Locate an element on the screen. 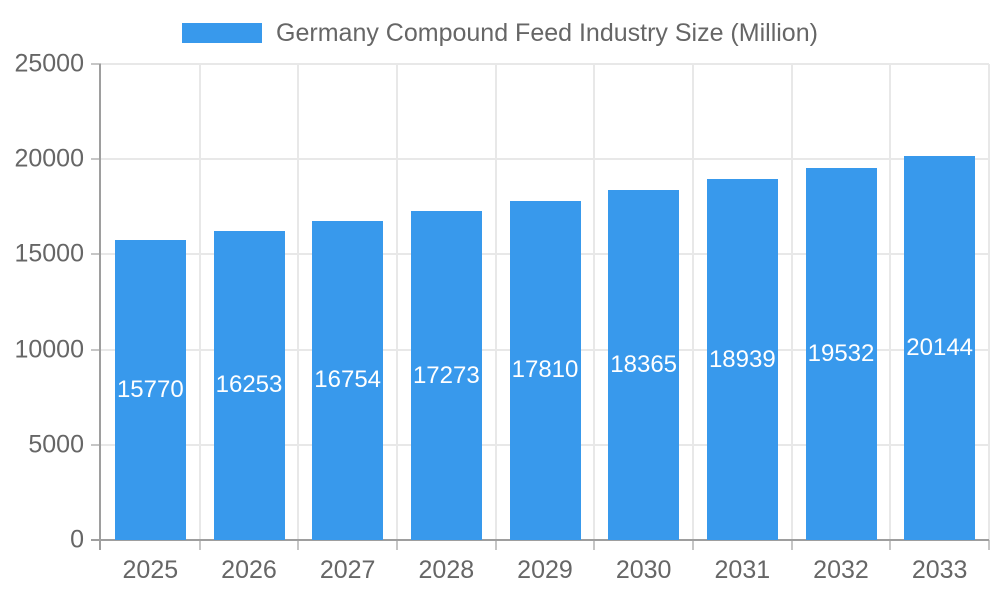 Image resolution: width=1000 pixels, height=600 pixels. bar-value-label: 15770 is located at coordinates (150, 389).